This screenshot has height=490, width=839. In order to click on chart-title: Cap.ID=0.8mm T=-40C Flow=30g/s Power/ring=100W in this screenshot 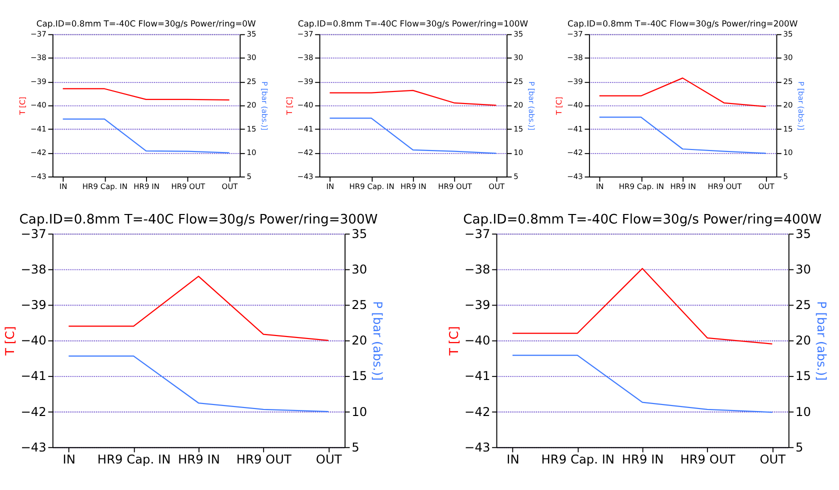, I will do `click(413, 23)`.